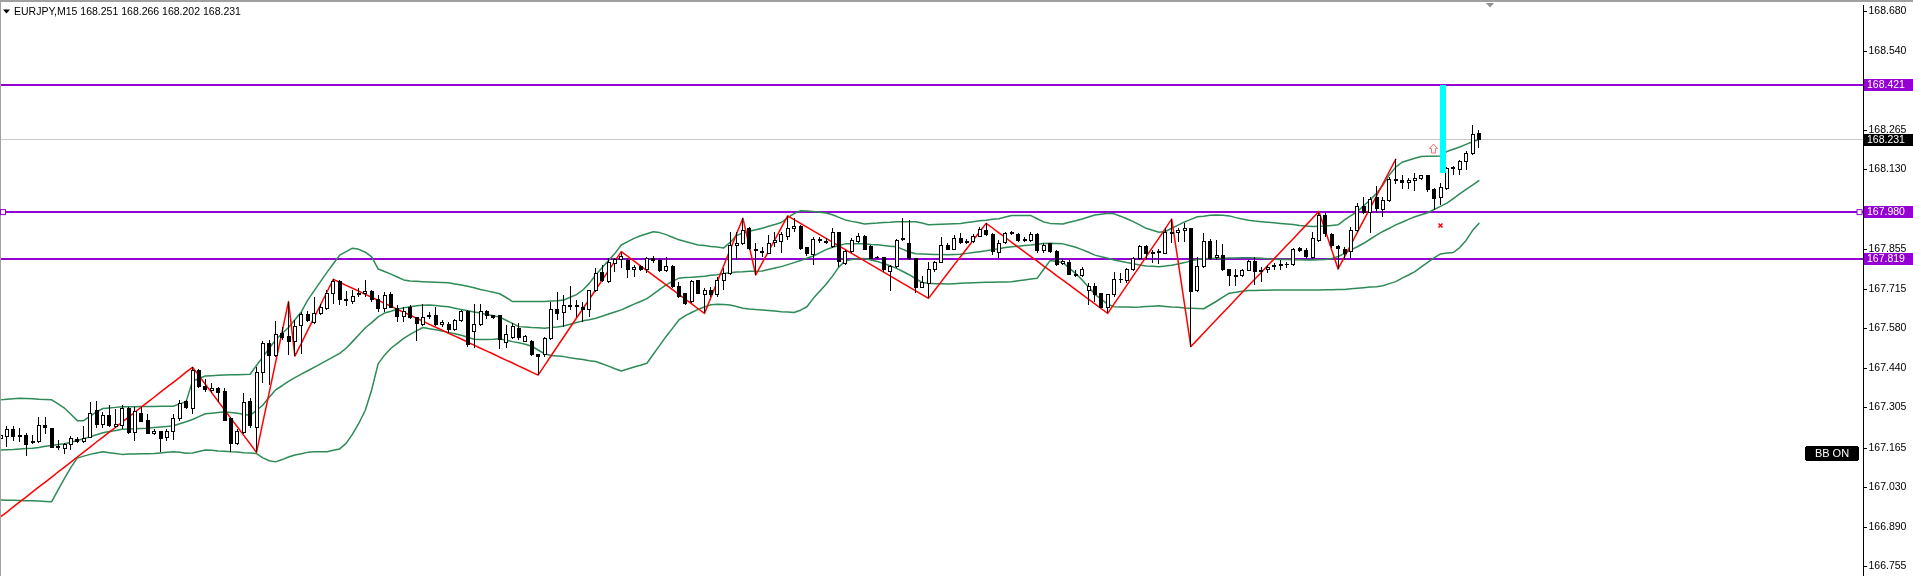 The height and width of the screenshot is (576, 1913). I want to click on y-tick-label: 167.715, so click(1887, 288).